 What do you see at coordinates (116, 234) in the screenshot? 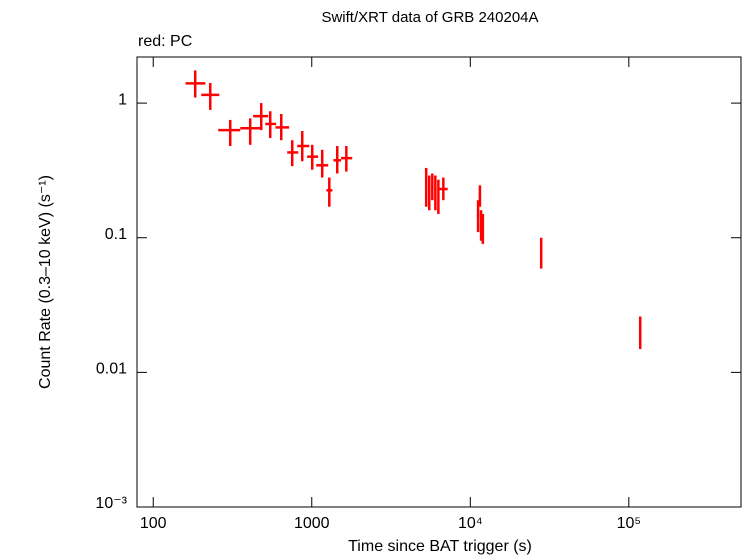
I see `y-tick-label: 0.1` at bounding box center [116, 234].